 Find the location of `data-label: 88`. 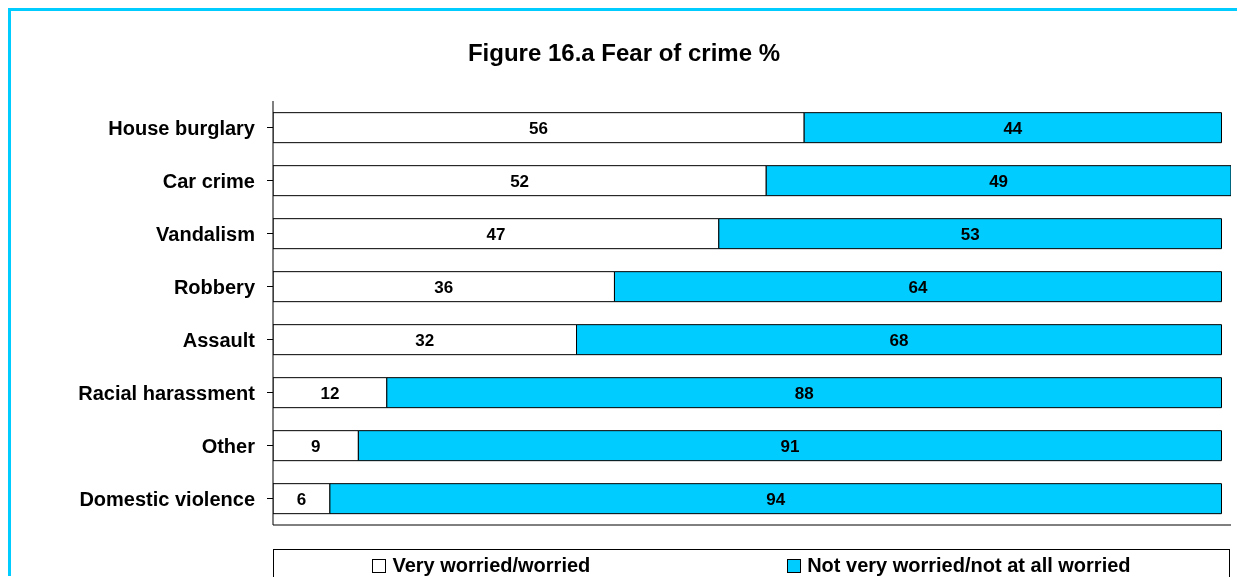

data-label: 88 is located at coordinates (804, 393).